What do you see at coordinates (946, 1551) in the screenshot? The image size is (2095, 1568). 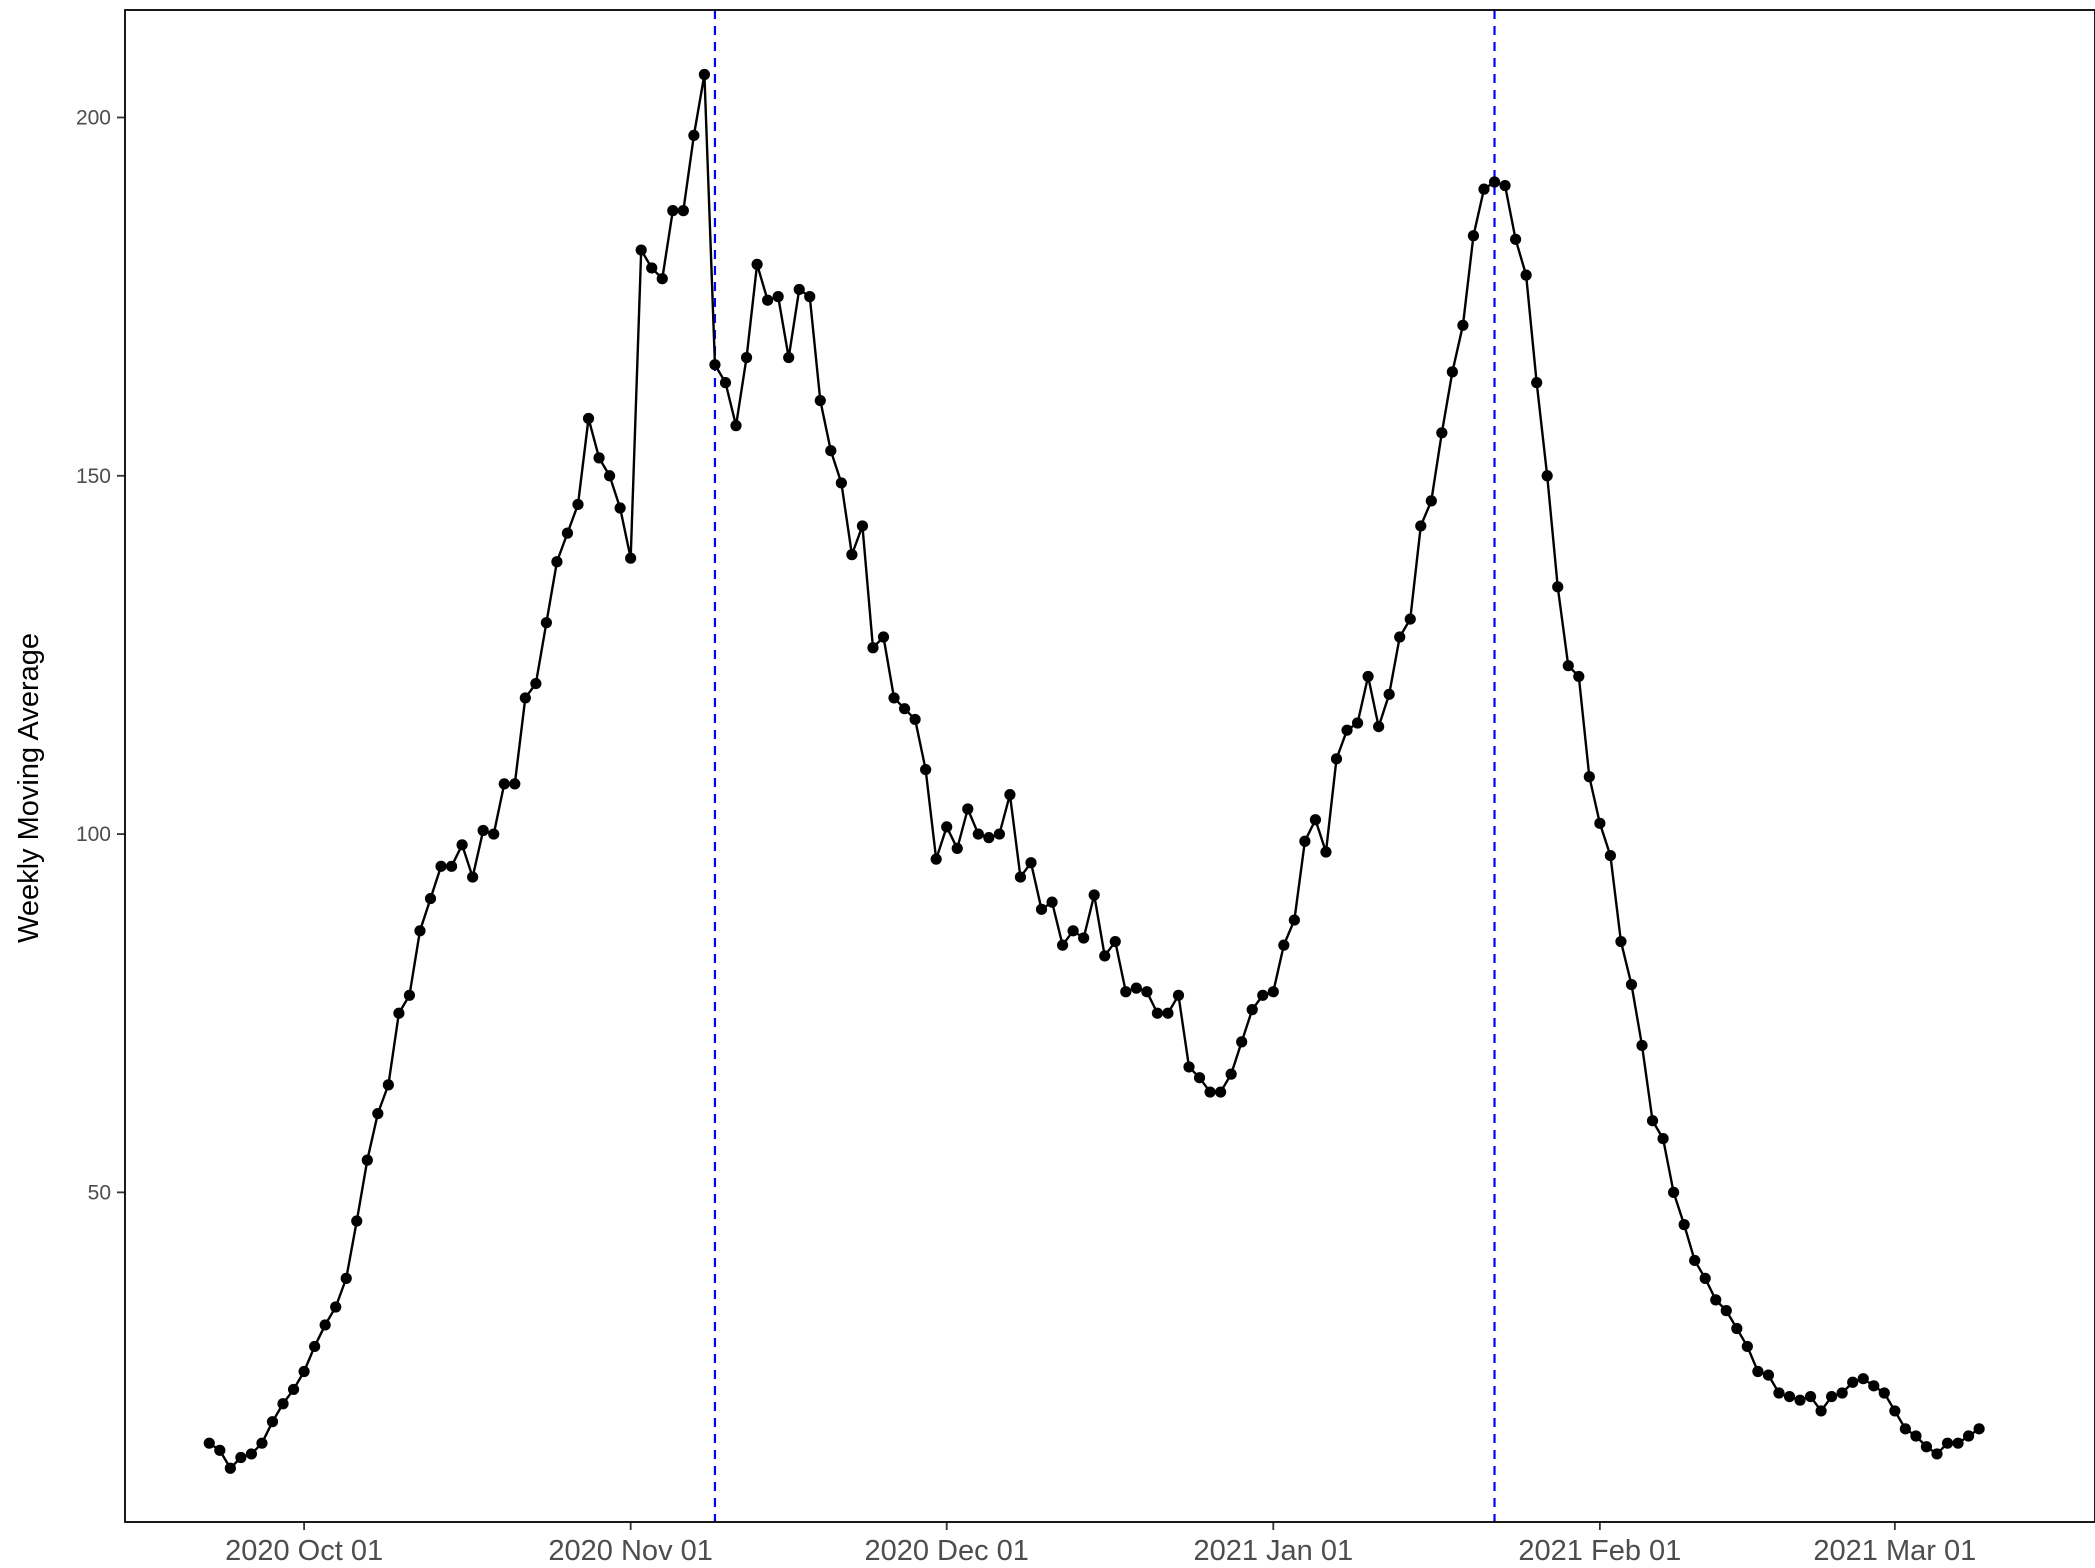 I see `x-tick-label: 2020 Dec 01` at bounding box center [946, 1551].